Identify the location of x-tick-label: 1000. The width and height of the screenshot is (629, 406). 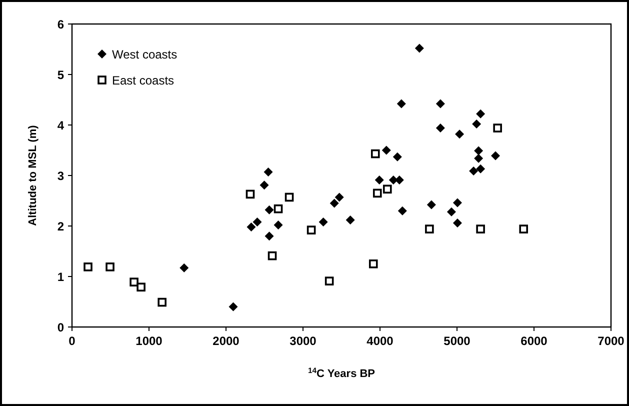
(149, 341).